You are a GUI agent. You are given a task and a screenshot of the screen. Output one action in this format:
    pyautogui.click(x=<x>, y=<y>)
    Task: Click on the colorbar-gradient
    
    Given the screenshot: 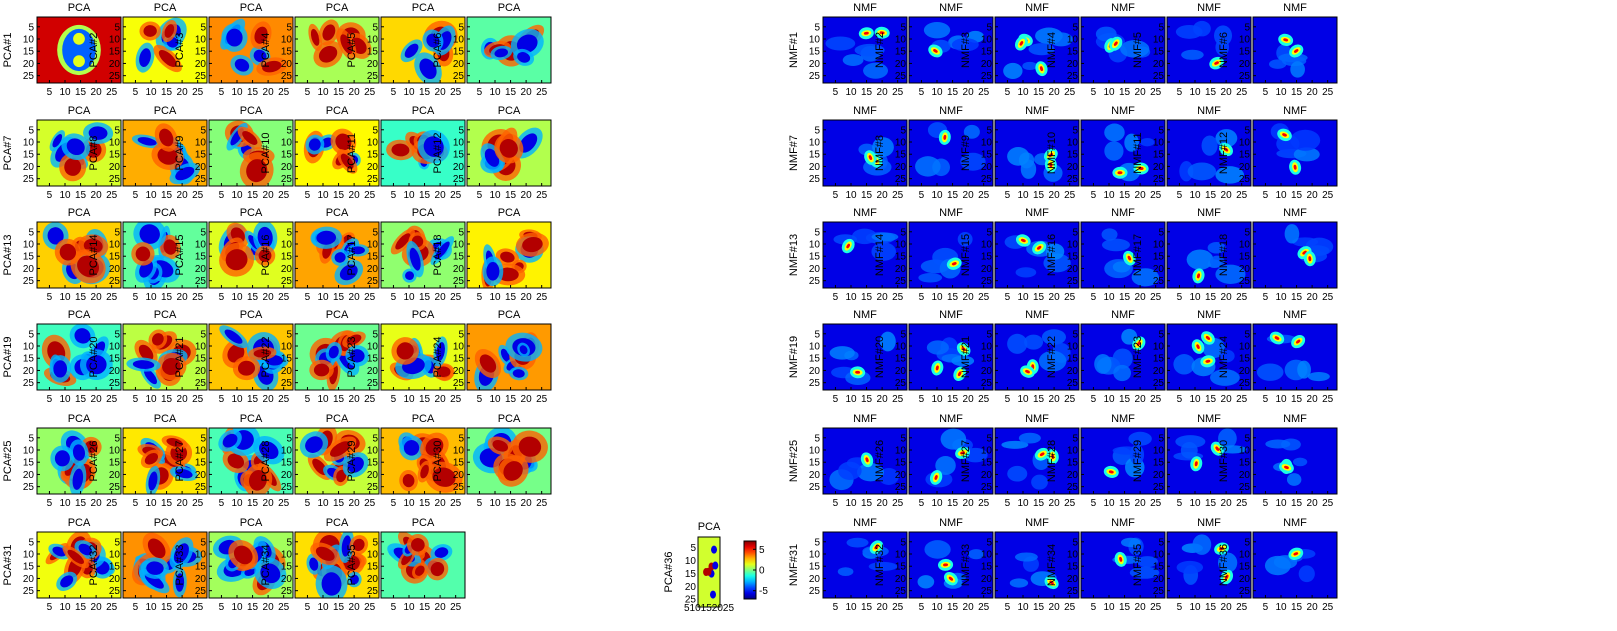 What is the action you would take?
    pyautogui.click(x=750, y=570)
    